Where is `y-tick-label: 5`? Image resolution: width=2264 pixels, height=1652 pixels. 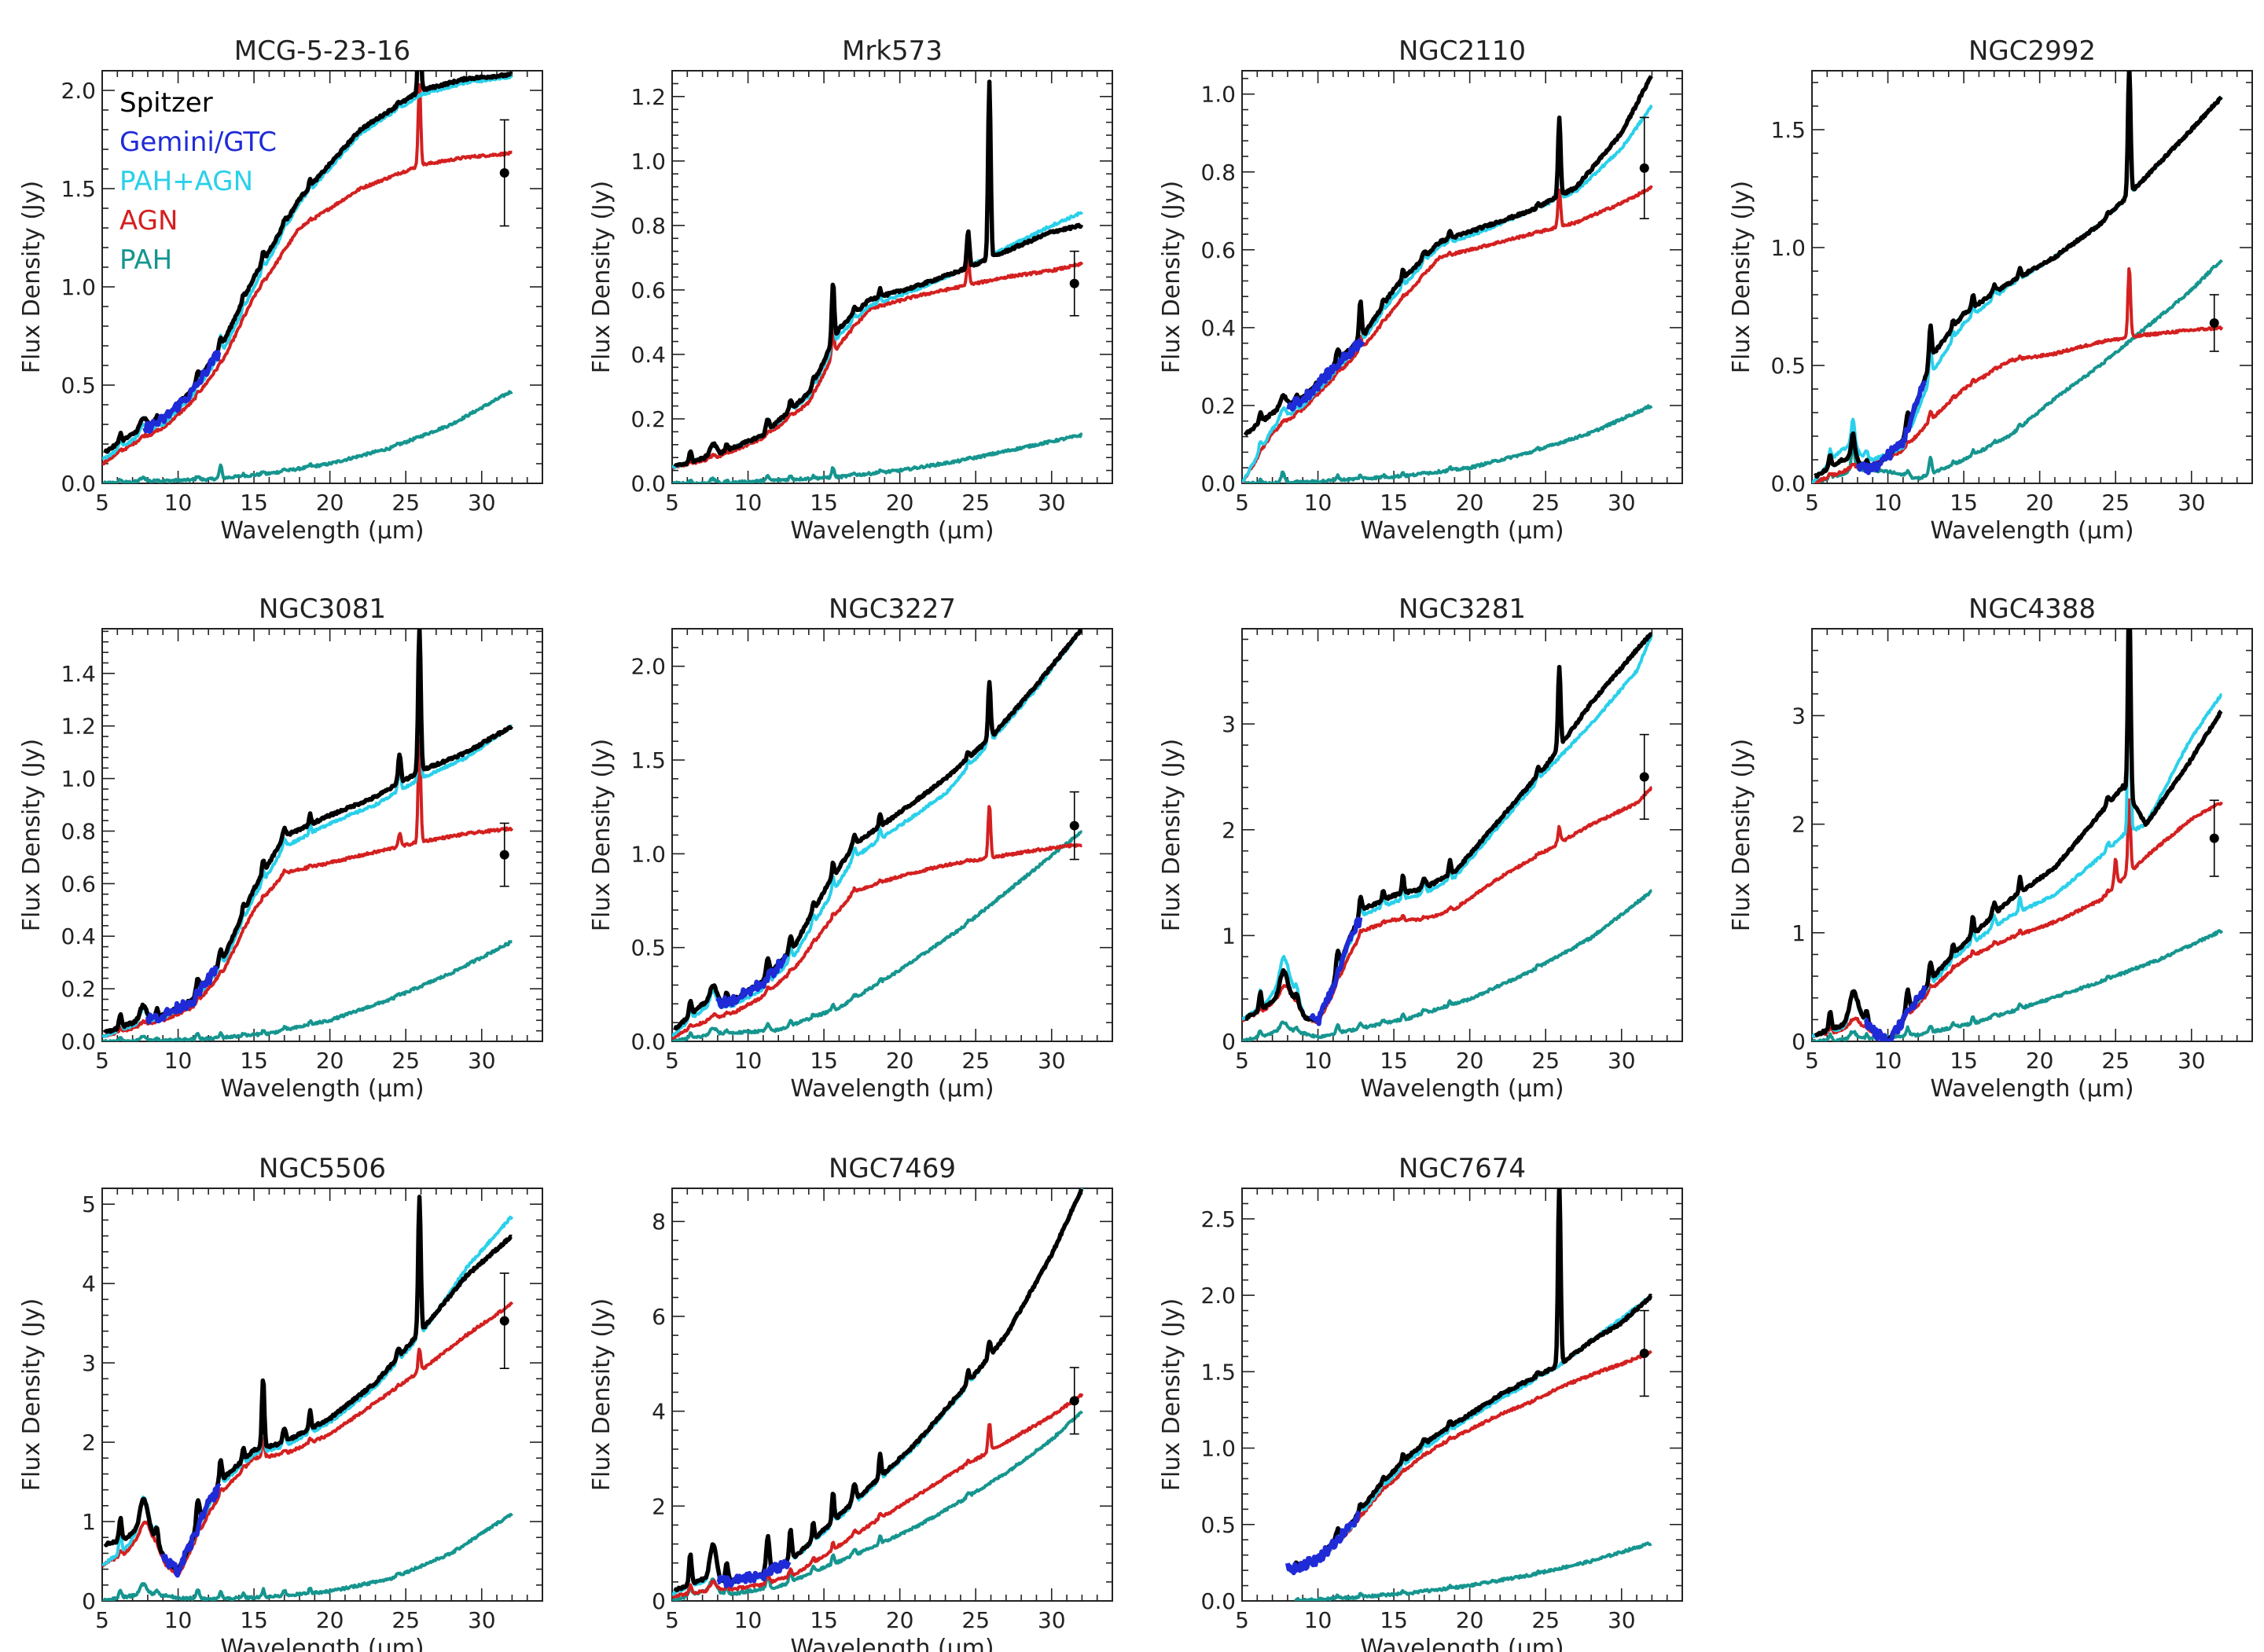 y-tick-label: 5 is located at coordinates (89, 1204).